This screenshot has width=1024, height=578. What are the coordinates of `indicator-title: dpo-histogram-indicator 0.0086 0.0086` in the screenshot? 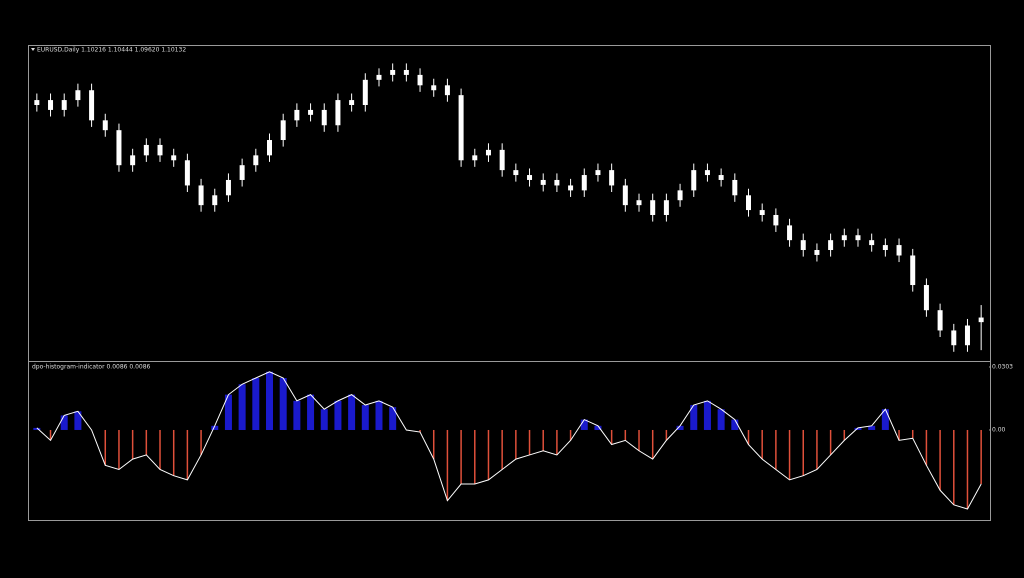 It's located at (91, 367).